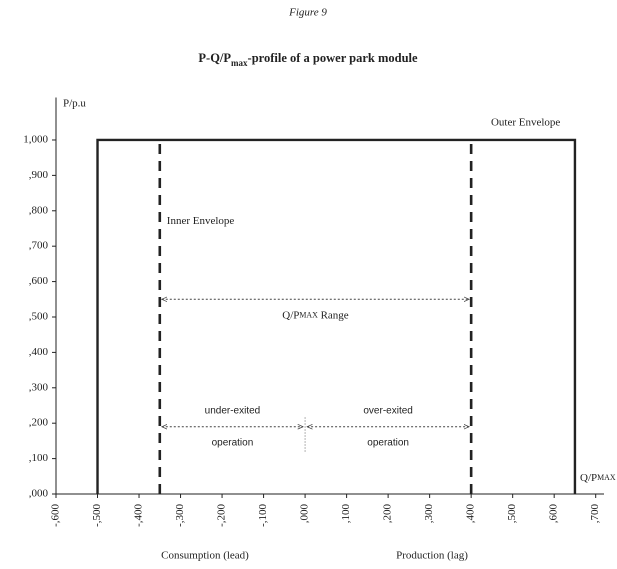  Describe the element at coordinates (74, 104) in the screenshot. I see `y-axis-label: P/p.u` at that location.